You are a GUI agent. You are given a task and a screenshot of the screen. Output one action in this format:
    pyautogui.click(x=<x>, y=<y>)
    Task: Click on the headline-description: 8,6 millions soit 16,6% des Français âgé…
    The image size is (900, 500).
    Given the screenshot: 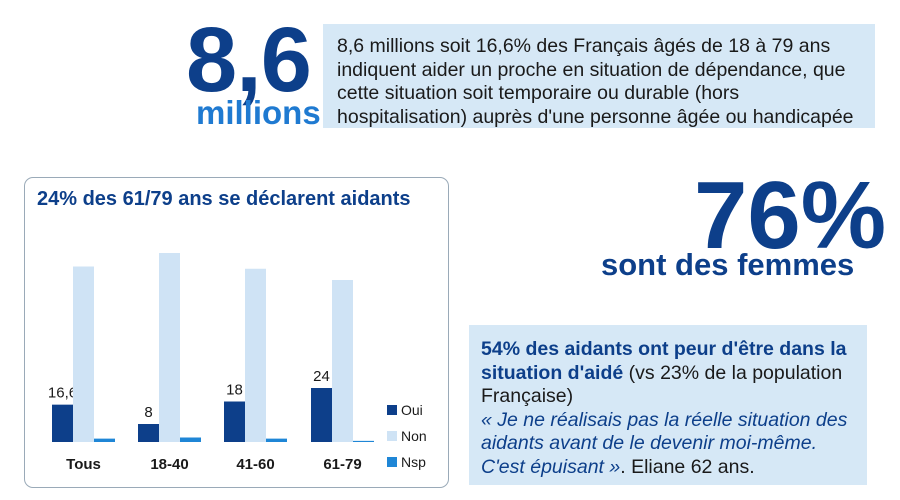 What is the action you would take?
    pyautogui.click(x=595, y=81)
    